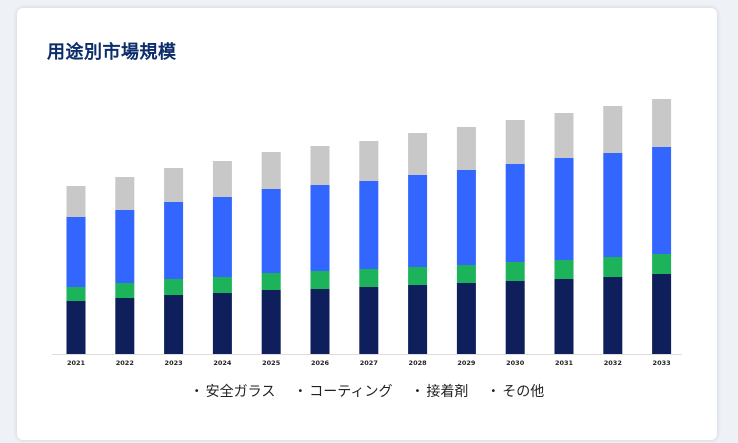 This screenshot has width=738, height=443. Describe the element at coordinates (418, 363) in the screenshot. I see `x-tick-label: 2028` at that location.